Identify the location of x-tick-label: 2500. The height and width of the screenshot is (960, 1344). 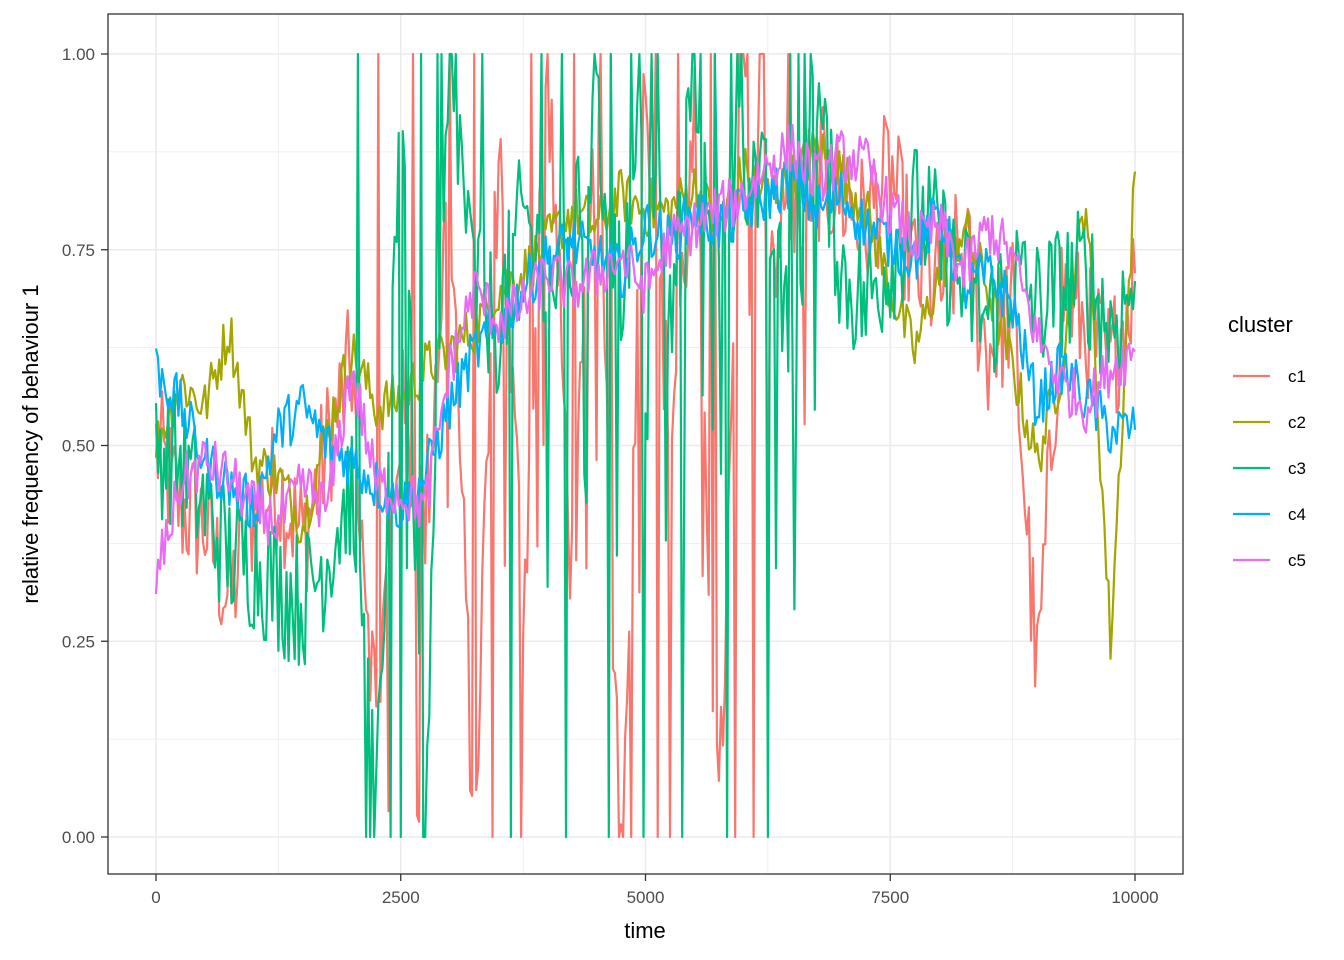
(401, 897).